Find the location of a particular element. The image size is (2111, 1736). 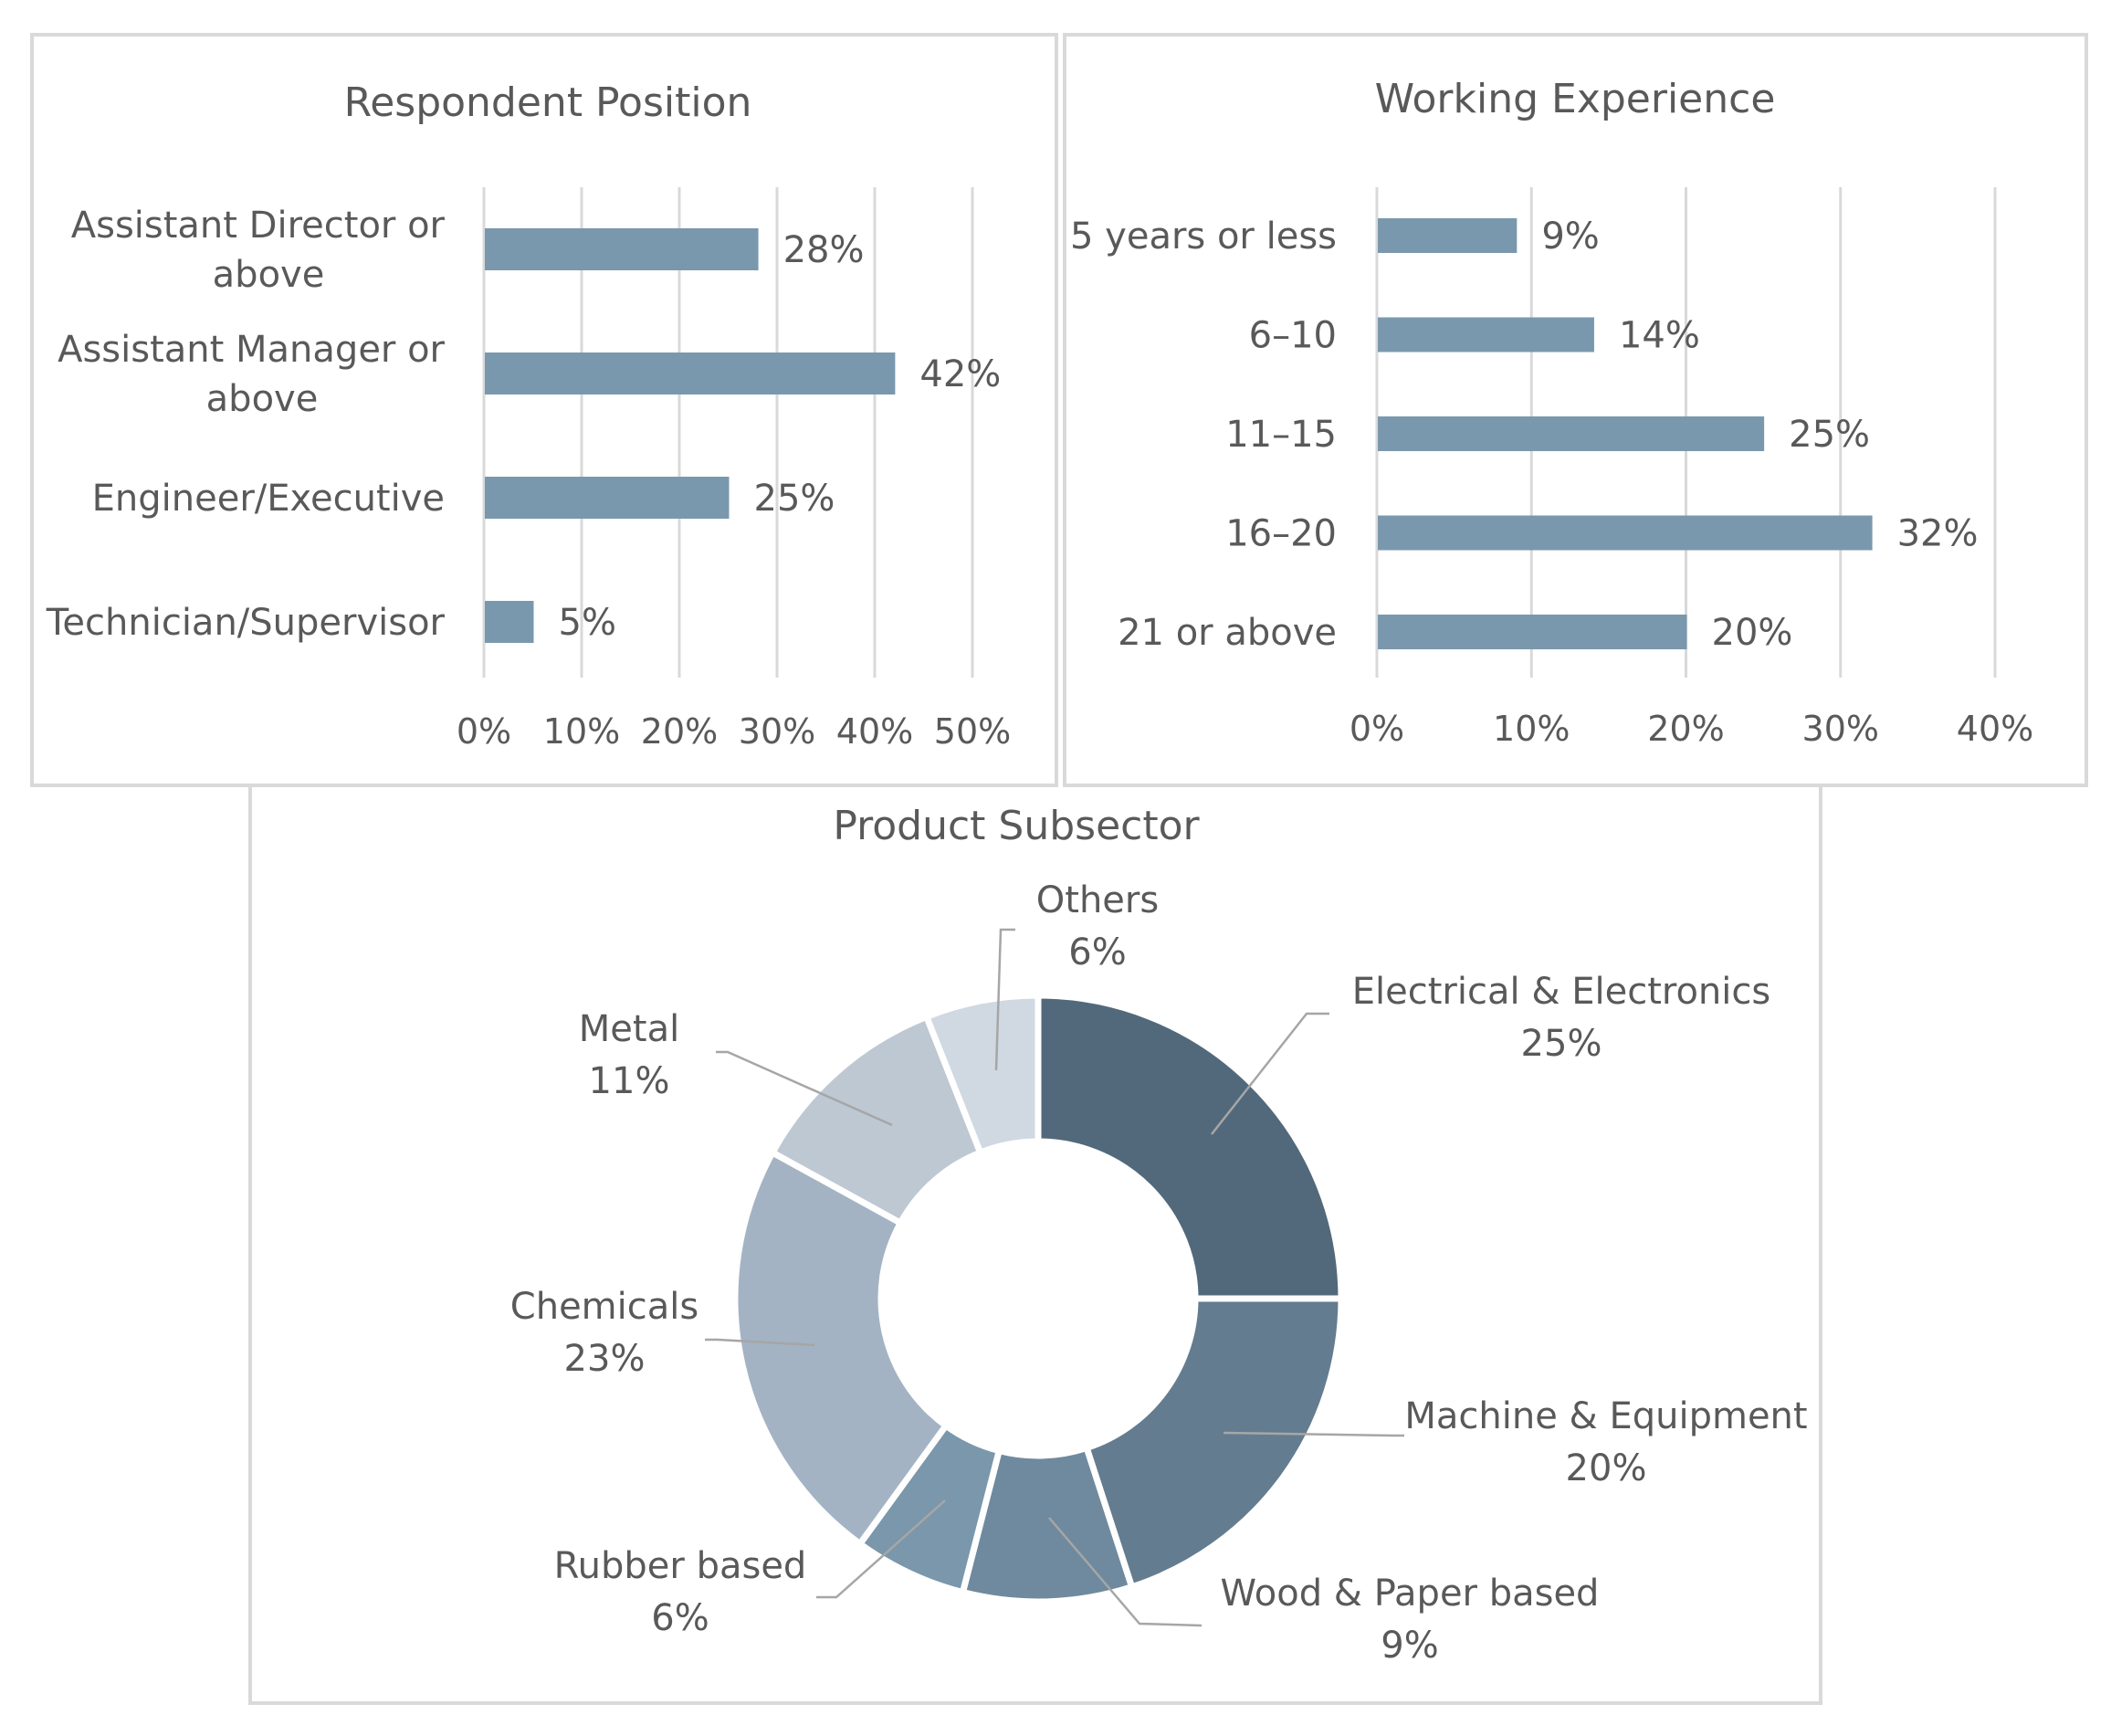

slice-category-label: Electrical & Electronics is located at coordinates (1561, 992).